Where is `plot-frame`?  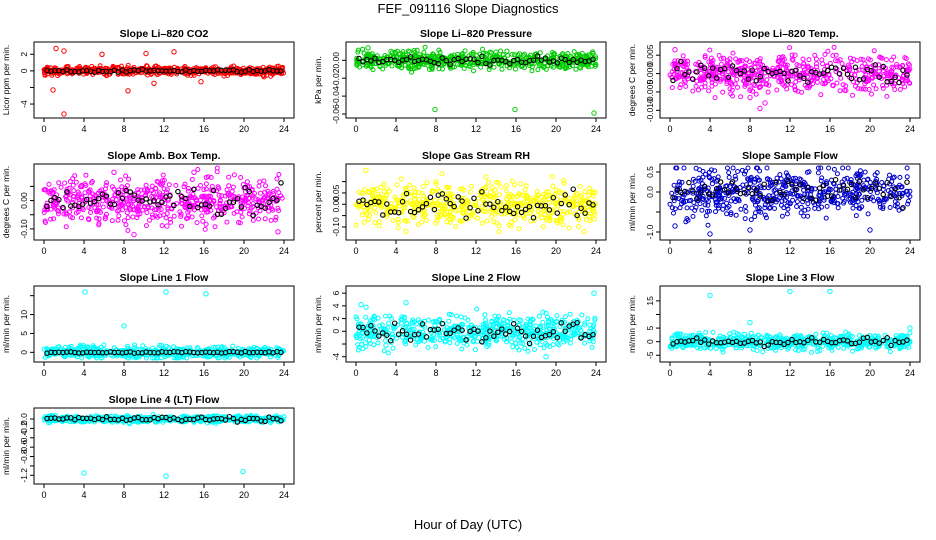 plot-frame is located at coordinates (476, 324).